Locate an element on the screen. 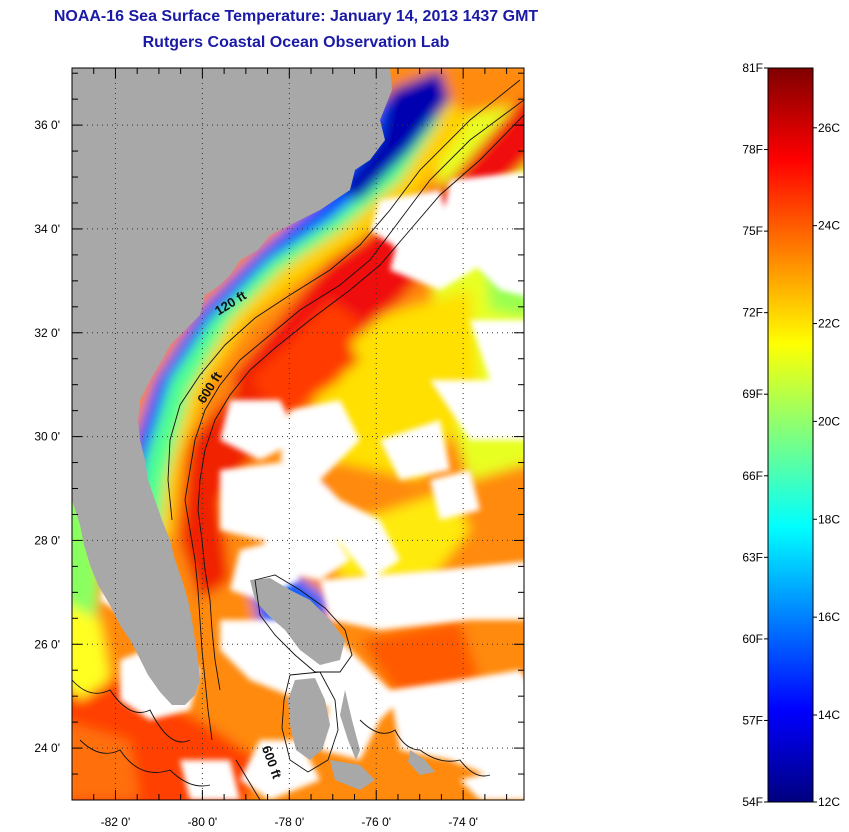  colorbar-c-label: 20C is located at coordinates (829, 421).